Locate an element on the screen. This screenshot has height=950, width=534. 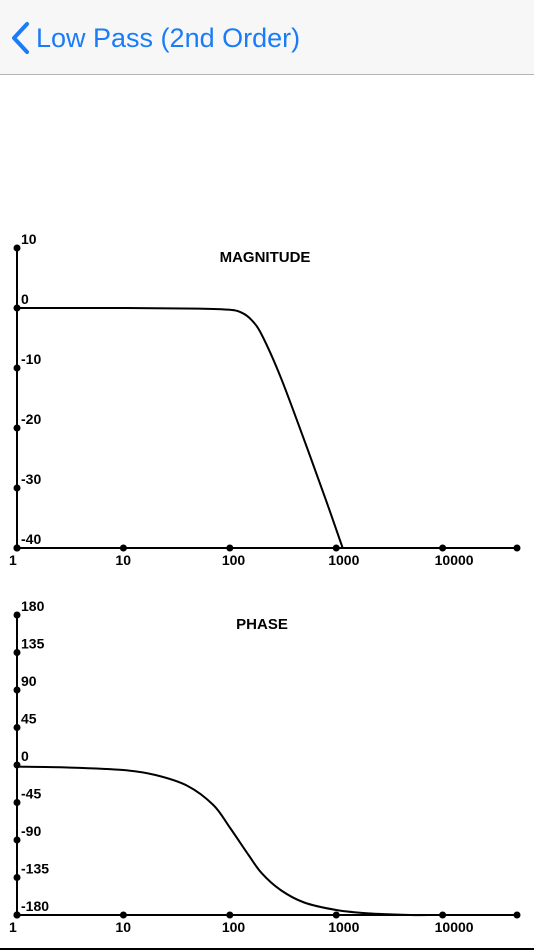
chart-2-title: PHASE is located at coordinates (262, 624).